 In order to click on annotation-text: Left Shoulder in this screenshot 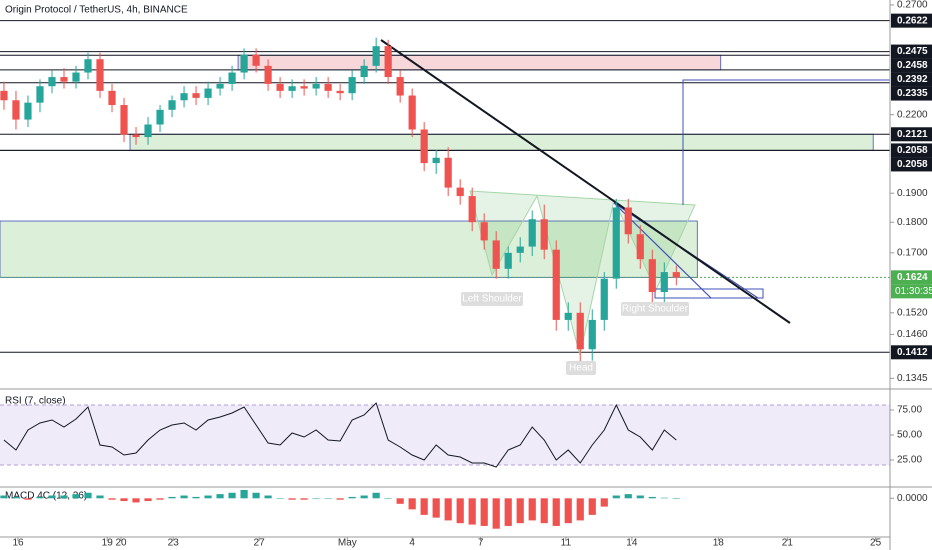, I will do `click(492, 299)`.